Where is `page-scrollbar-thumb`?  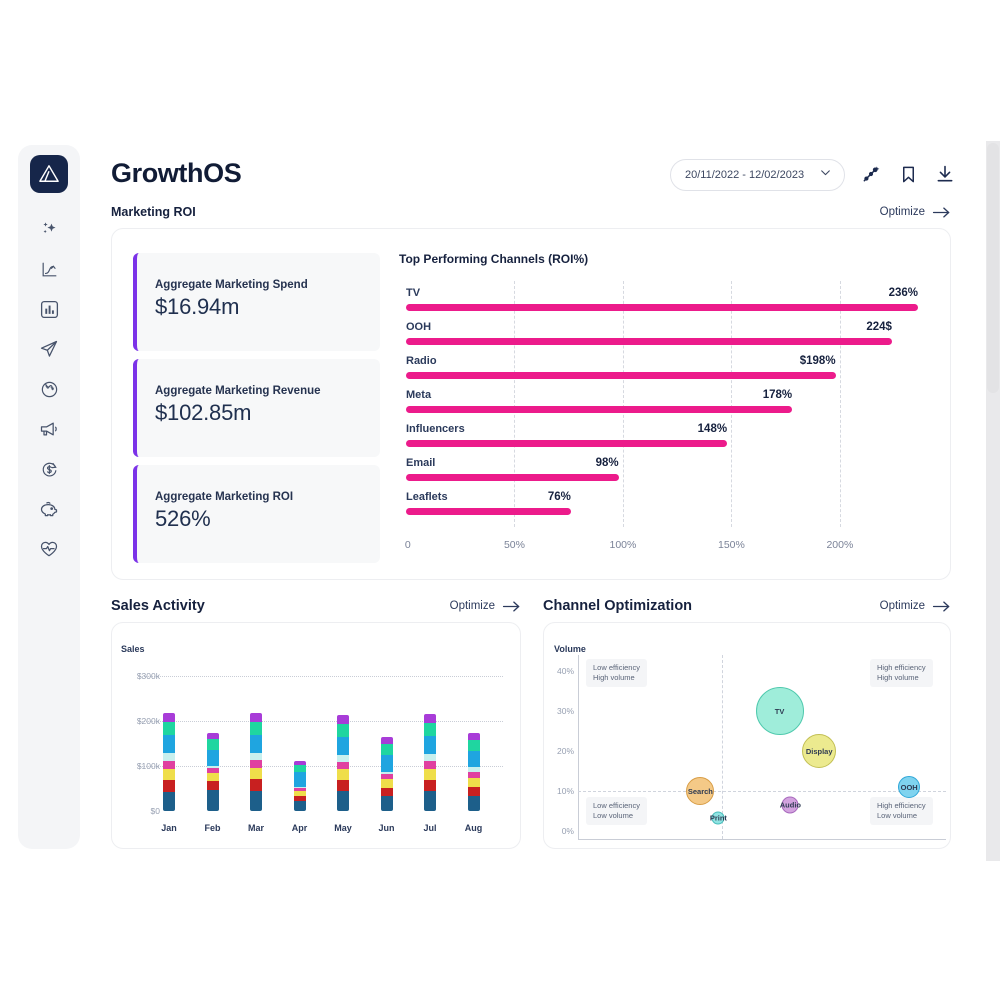 page-scrollbar-thumb is located at coordinates (993, 268).